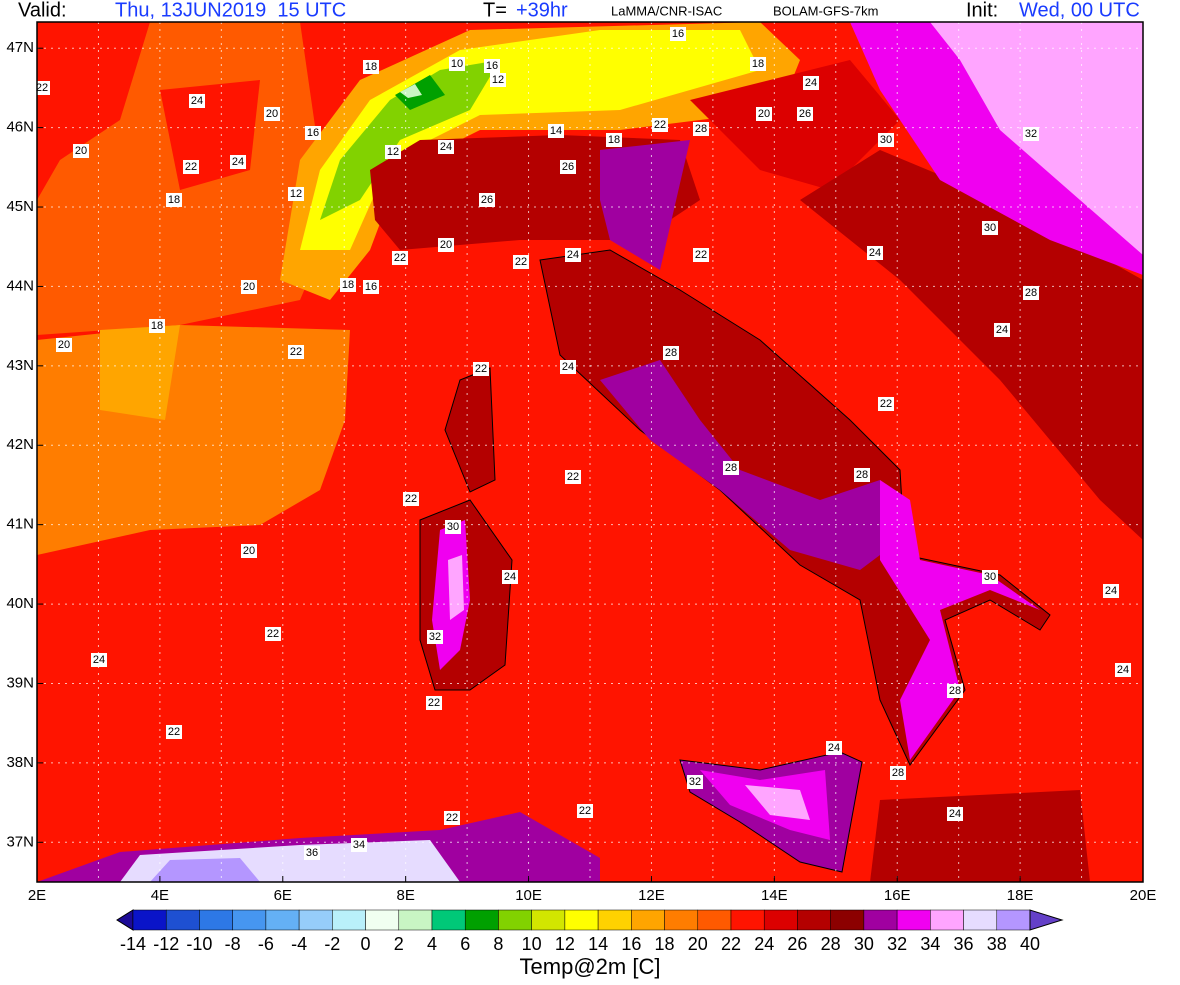 This screenshot has width=1180, height=985. Describe the element at coordinates (532, 944) in the screenshot. I see `colorbar-label: 10` at that location.